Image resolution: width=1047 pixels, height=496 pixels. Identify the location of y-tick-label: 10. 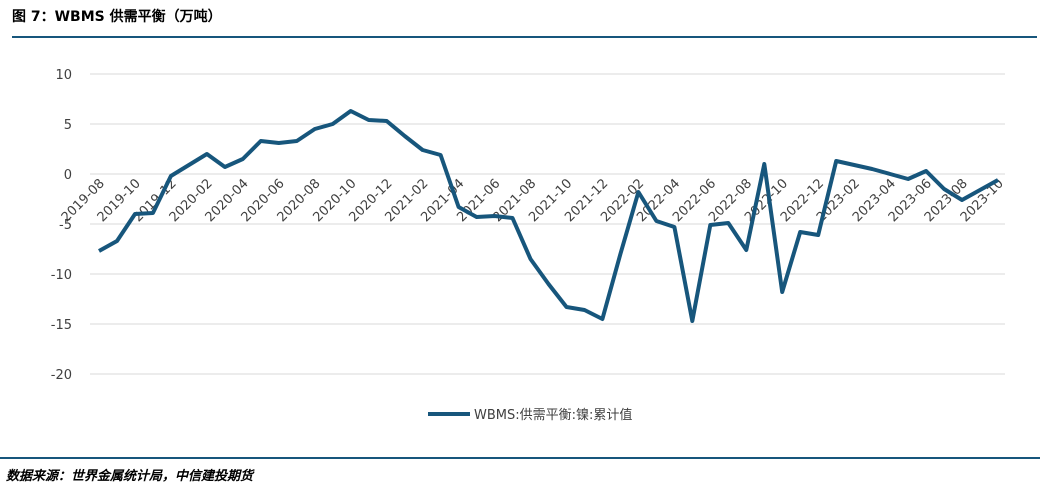
(63, 75).